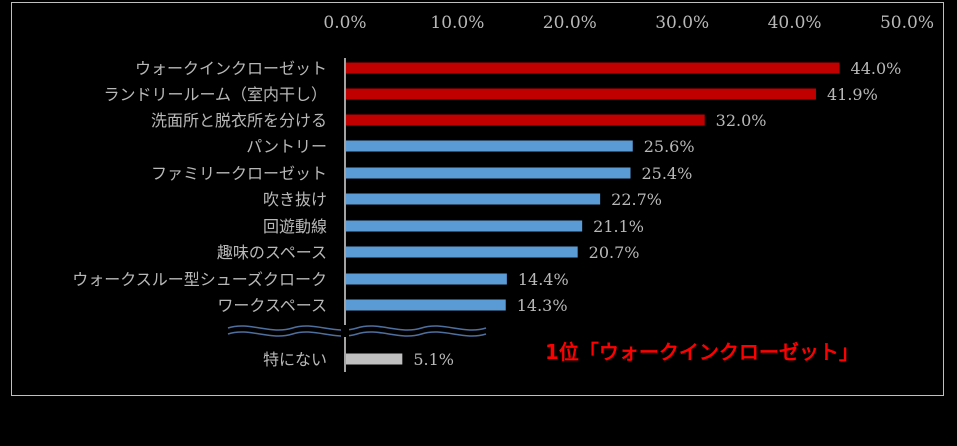  What do you see at coordinates (618, 226) in the screenshot?
I see `data-label: 21.1%` at bounding box center [618, 226].